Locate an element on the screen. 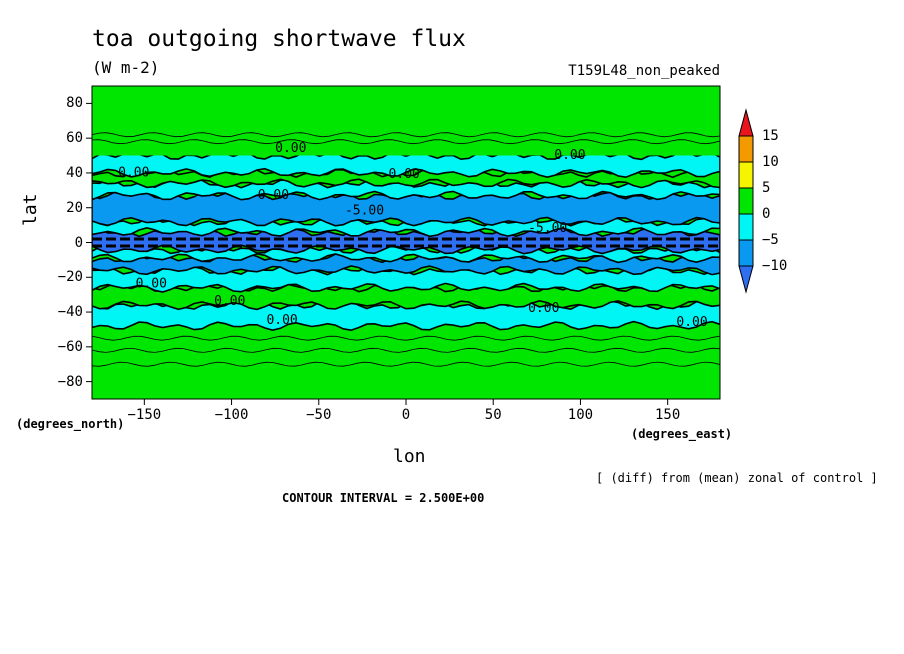 Image resolution: width=904 pixels, height=654 pixels. colorbar-bottom-arrow is located at coordinates (746, 279).